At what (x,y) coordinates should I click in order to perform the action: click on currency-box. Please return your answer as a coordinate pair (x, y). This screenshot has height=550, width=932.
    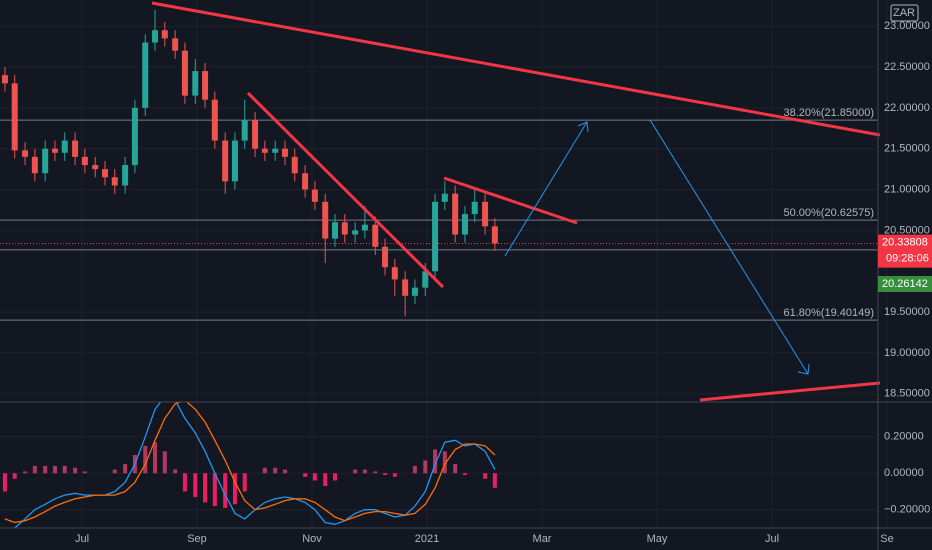
    Looking at the image, I should click on (904, 13).